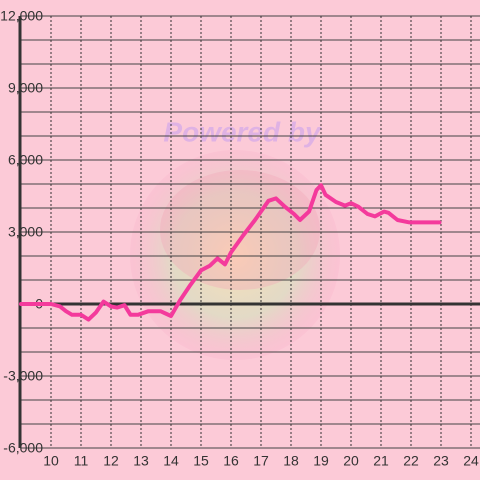 Image resolution: width=480 pixels, height=480 pixels. I want to click on y-tick-label: 6,000, so click(25, 160).